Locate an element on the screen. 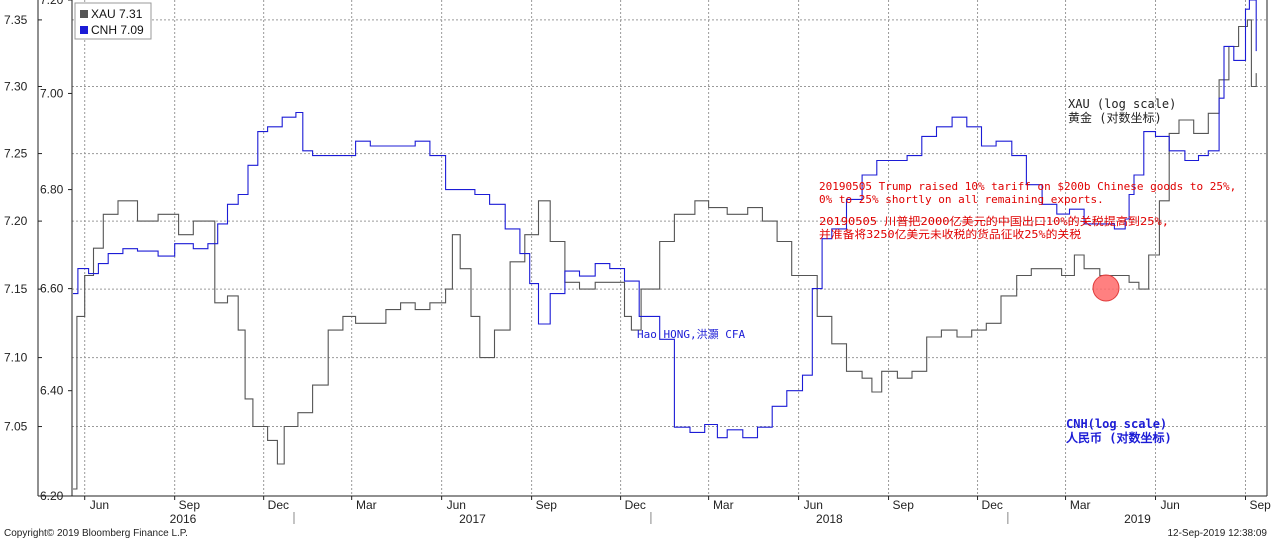 This screenshot has height=540, width=1271. outer-tick-label-3: 7.20 is located at coordinates (16, 221).